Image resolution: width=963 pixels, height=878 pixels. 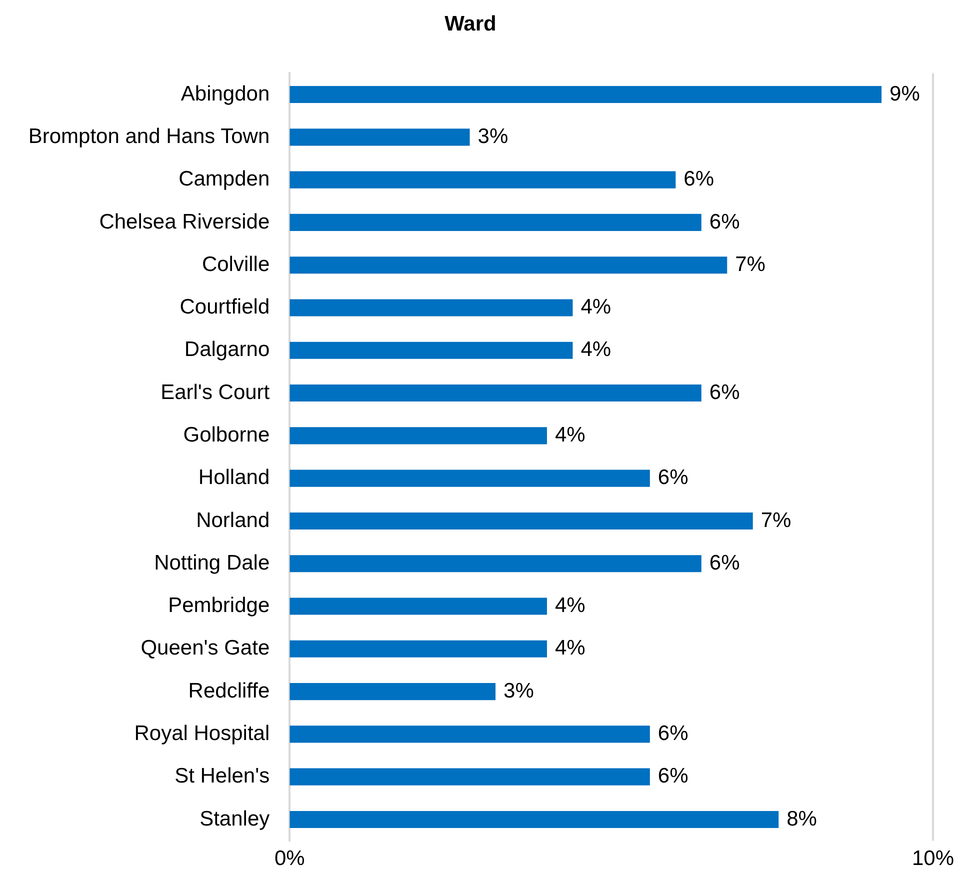 I want to click on data-label: 8%, so click(x=801, y=818).